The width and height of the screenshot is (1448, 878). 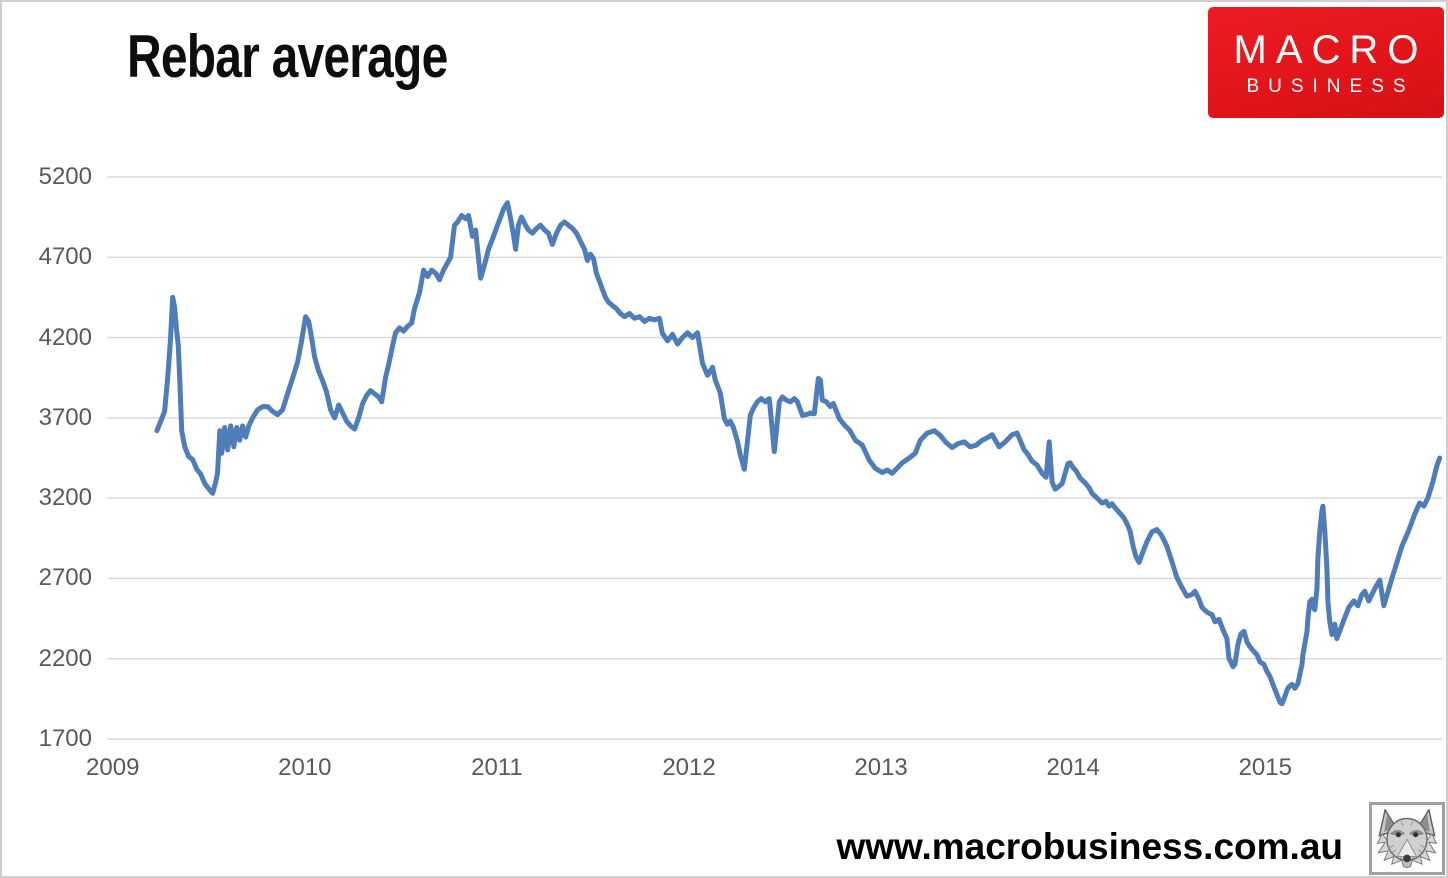 I want to click on wolf-icon, so click(x=1407, y=838).